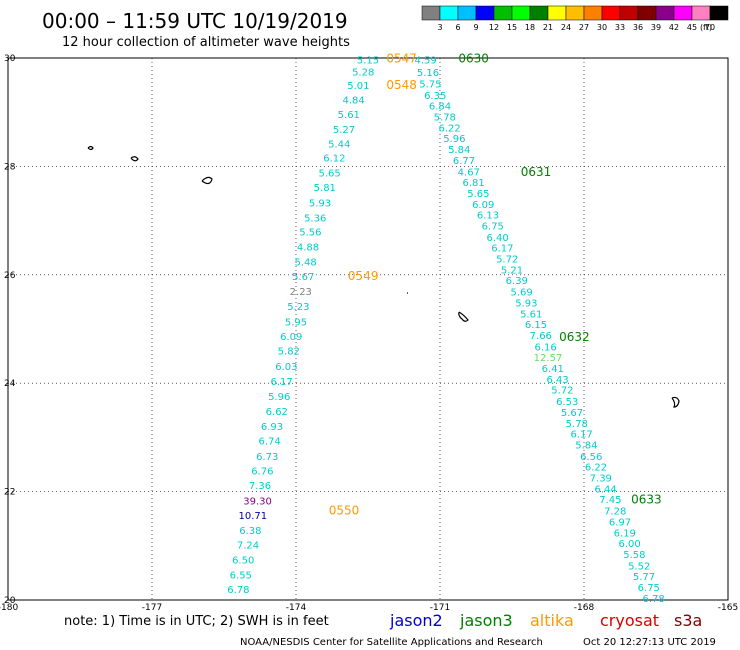  I want to click on legend-entry: cryosat, so click(629, 620).